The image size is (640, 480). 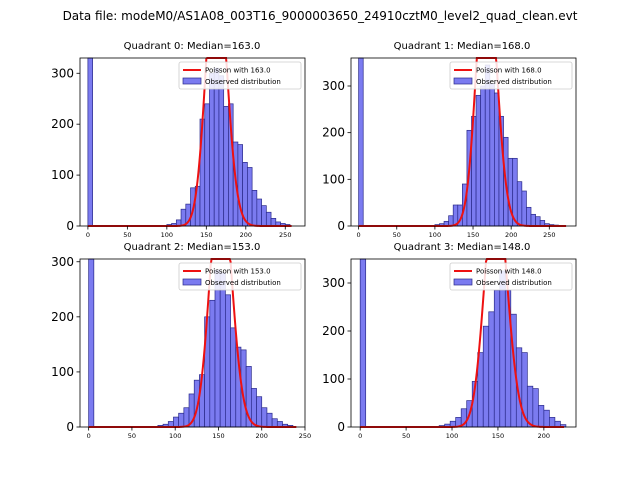 I want to click on quadrant-0-xtick-label: 150, so click(x=206, y=235).